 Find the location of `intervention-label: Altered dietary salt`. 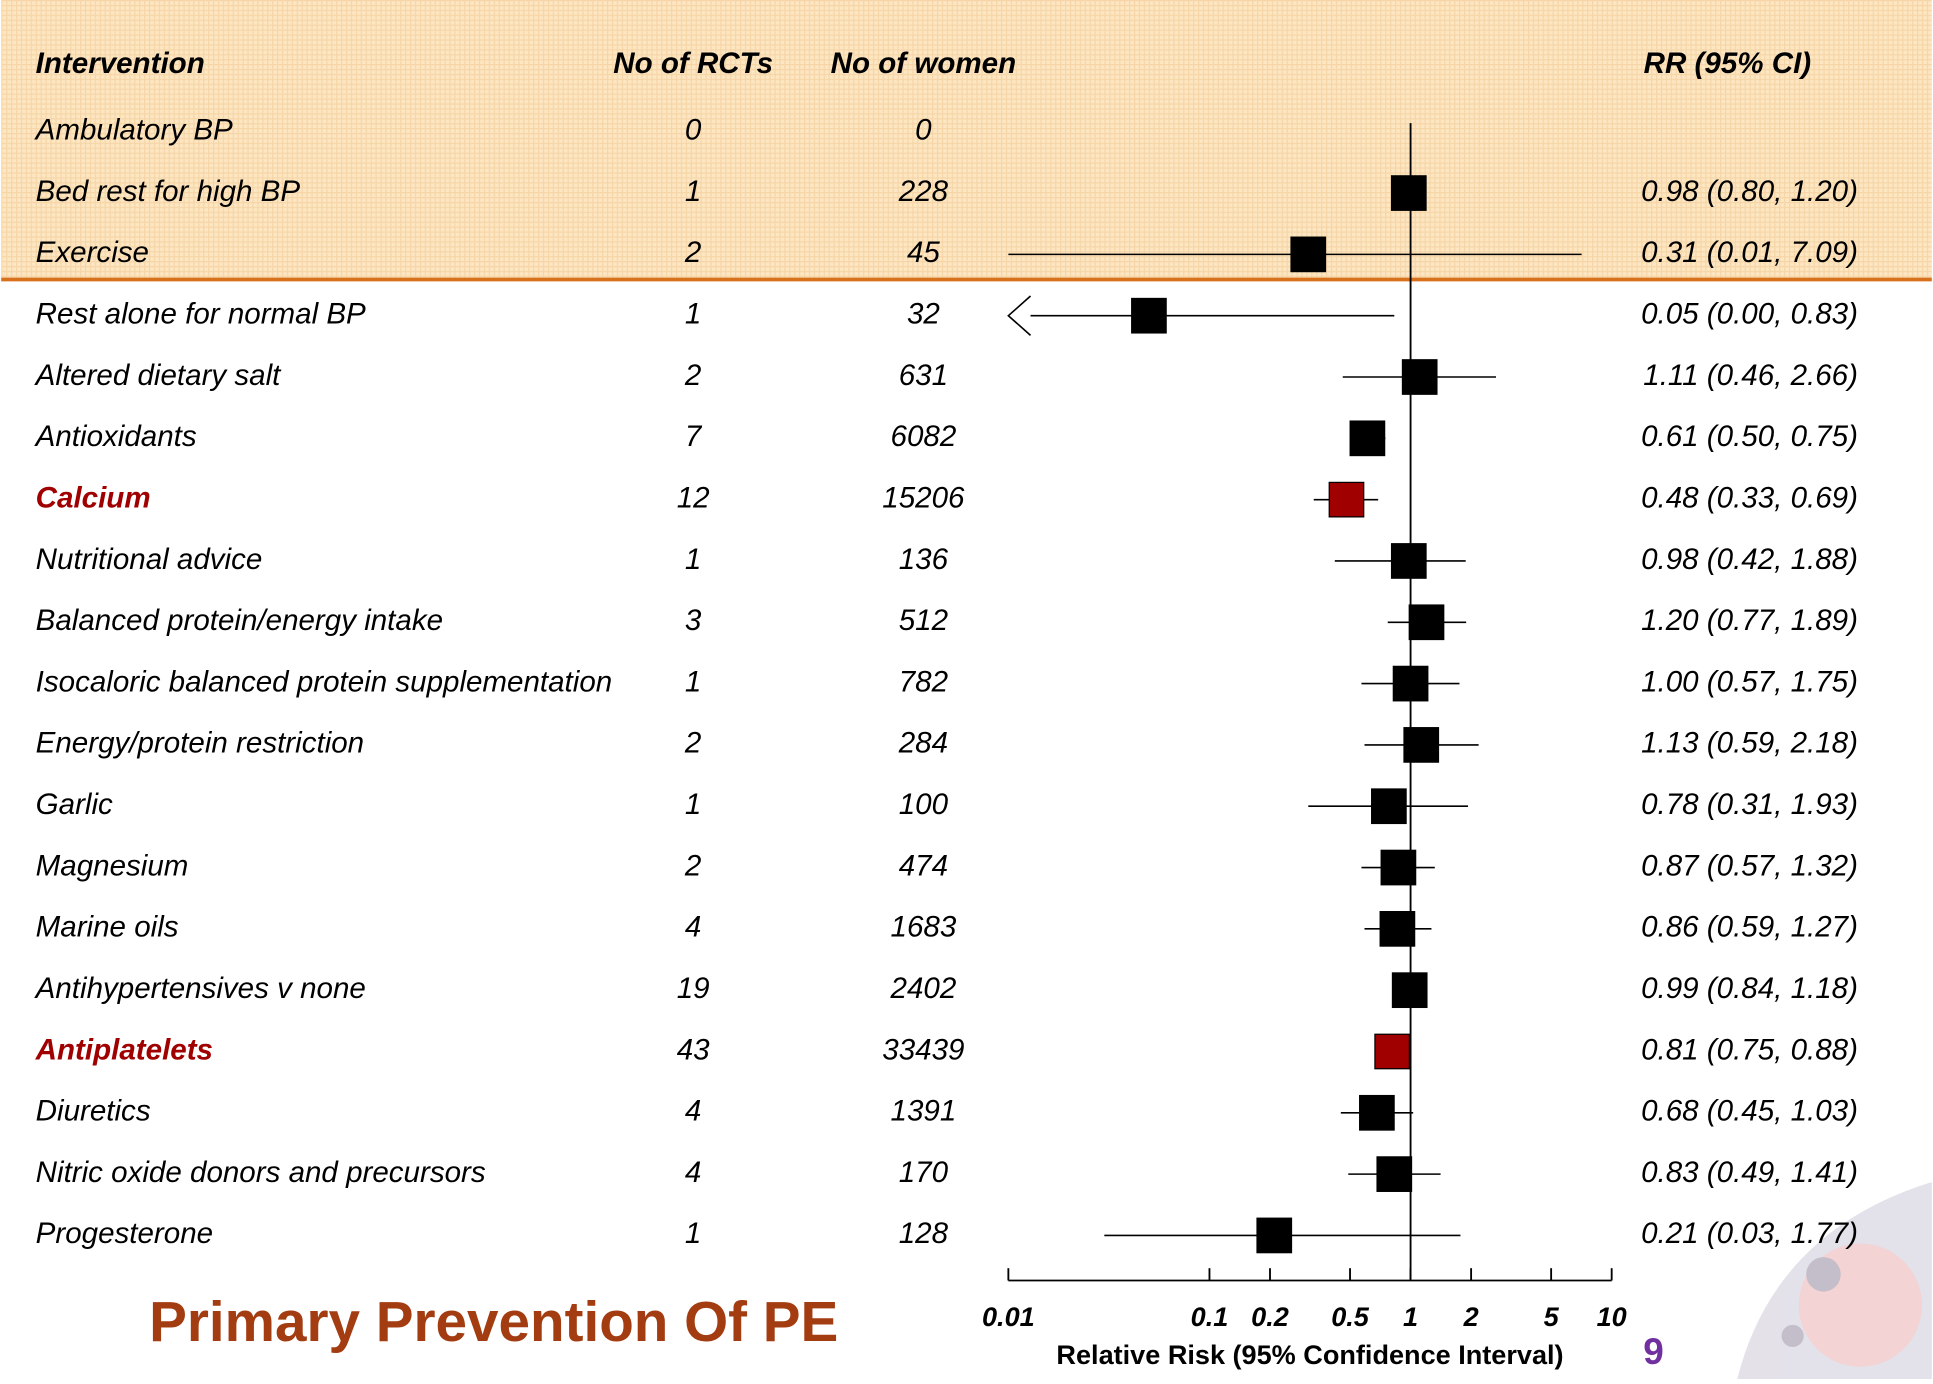

intervention-label: Altered dietary salt is located at coordinates (158, 375).